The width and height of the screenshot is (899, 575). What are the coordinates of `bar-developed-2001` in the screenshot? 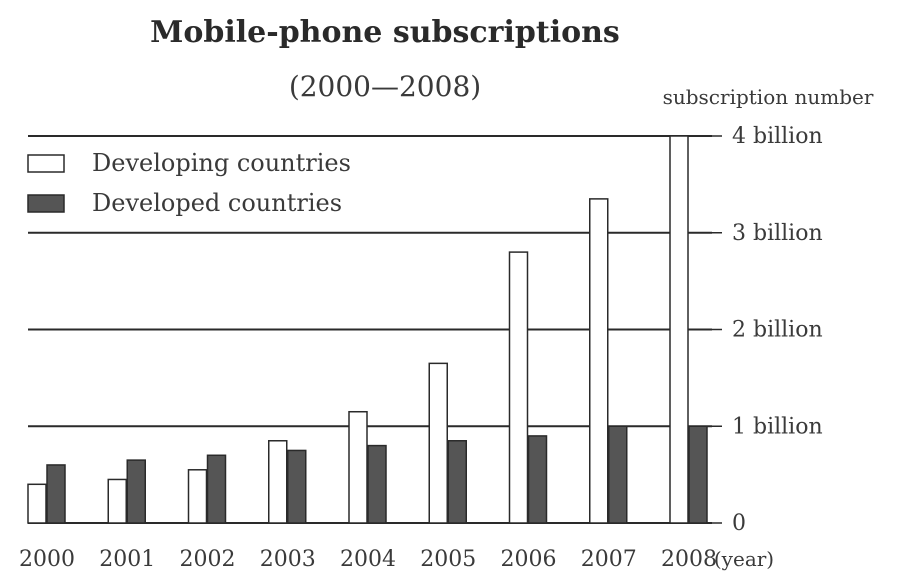 It's located at (136, 491).